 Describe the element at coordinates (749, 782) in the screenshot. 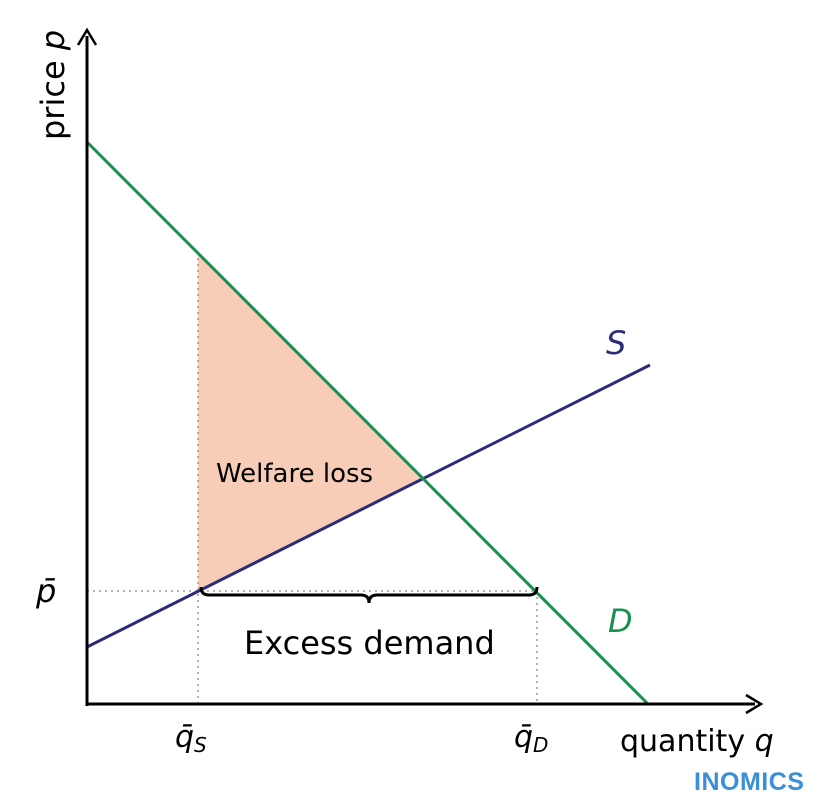

I see `brand-logo: INOMICS` at that location.